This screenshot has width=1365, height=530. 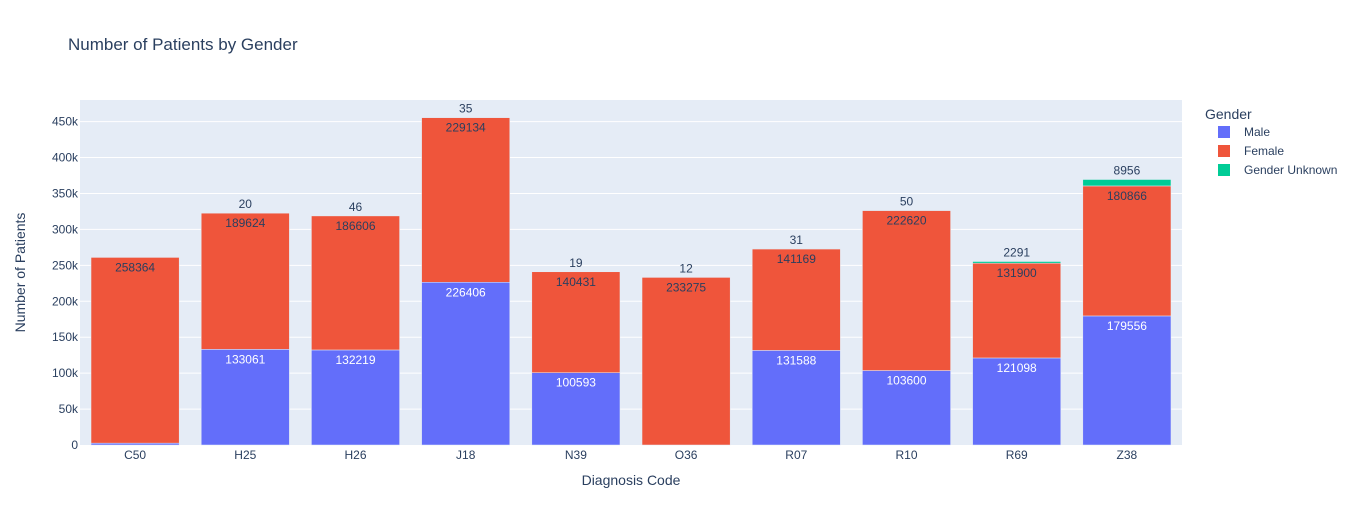 What do you see at coordinates (65, 373) in the screenshot?
I see `y-tick-label: 100k` at bounding box center [65, 373].